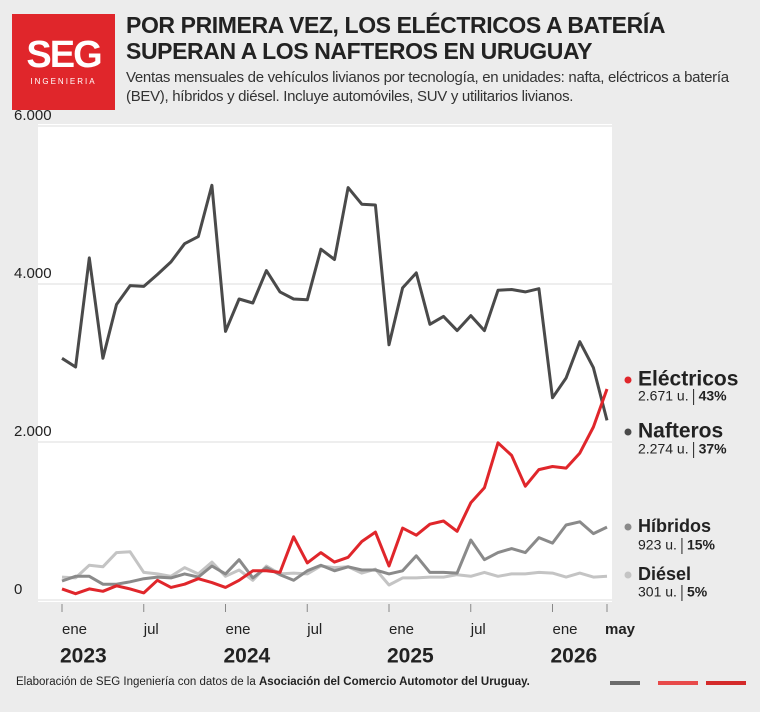 The image size is (760, 712). Describe the element at coordinates (18, 589) in the screenshot. I see `y-tick-label: 0` at that location.